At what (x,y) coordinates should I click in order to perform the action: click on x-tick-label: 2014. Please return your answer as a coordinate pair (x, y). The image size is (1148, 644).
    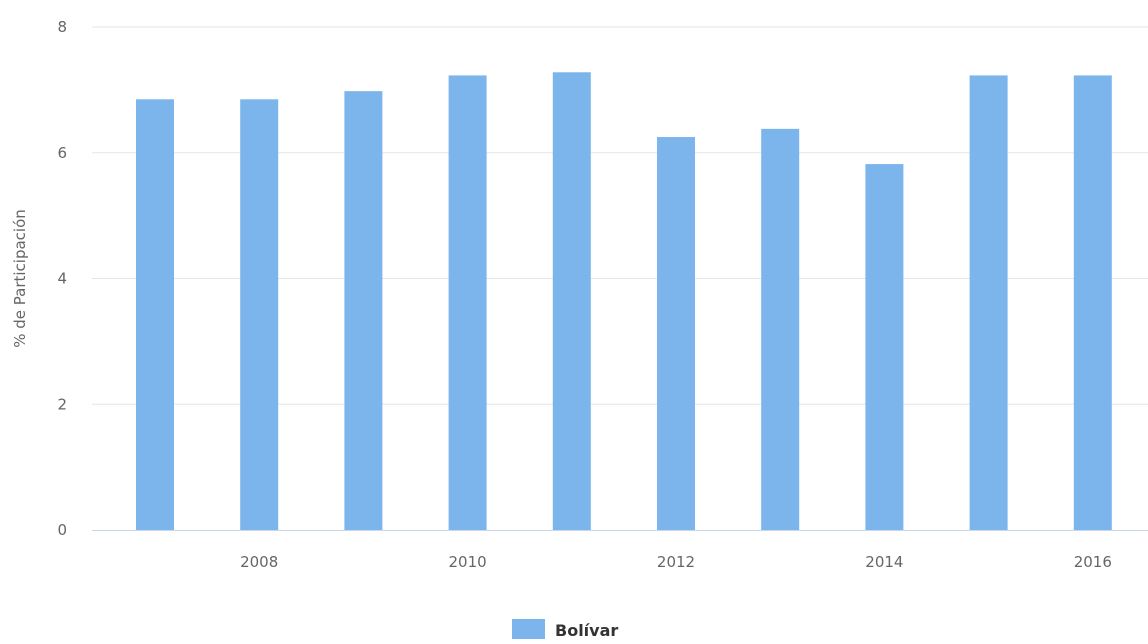
    Looking at the image, I should click on (884, 562).